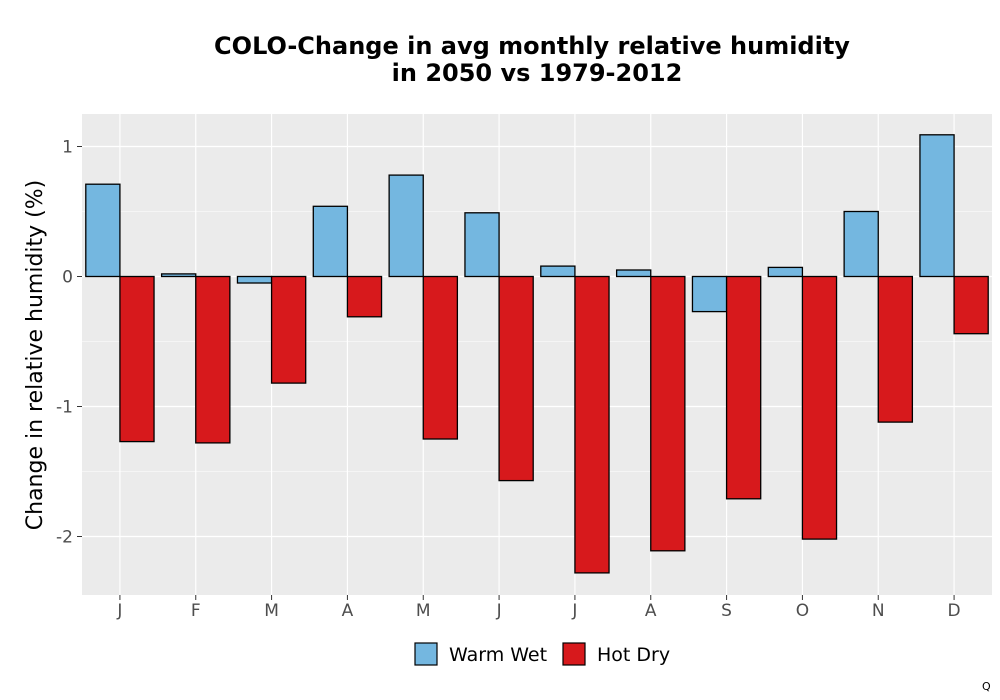  I want to click on y-axis: 1 0 -1 -2, so click(69, 343).